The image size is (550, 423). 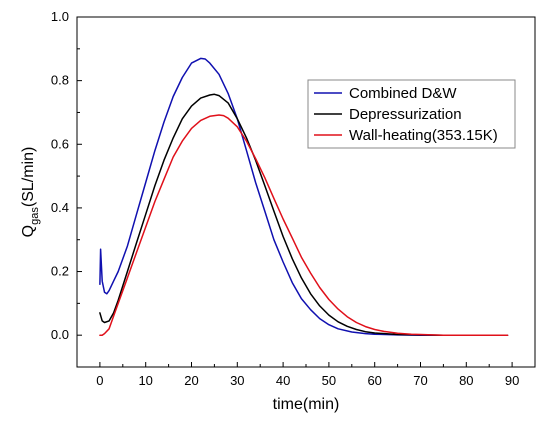 I want to click on y-axis-ticks: 0.0 0.2 0.4 0.6 0.8 1.0, so click(x=66, y=188).